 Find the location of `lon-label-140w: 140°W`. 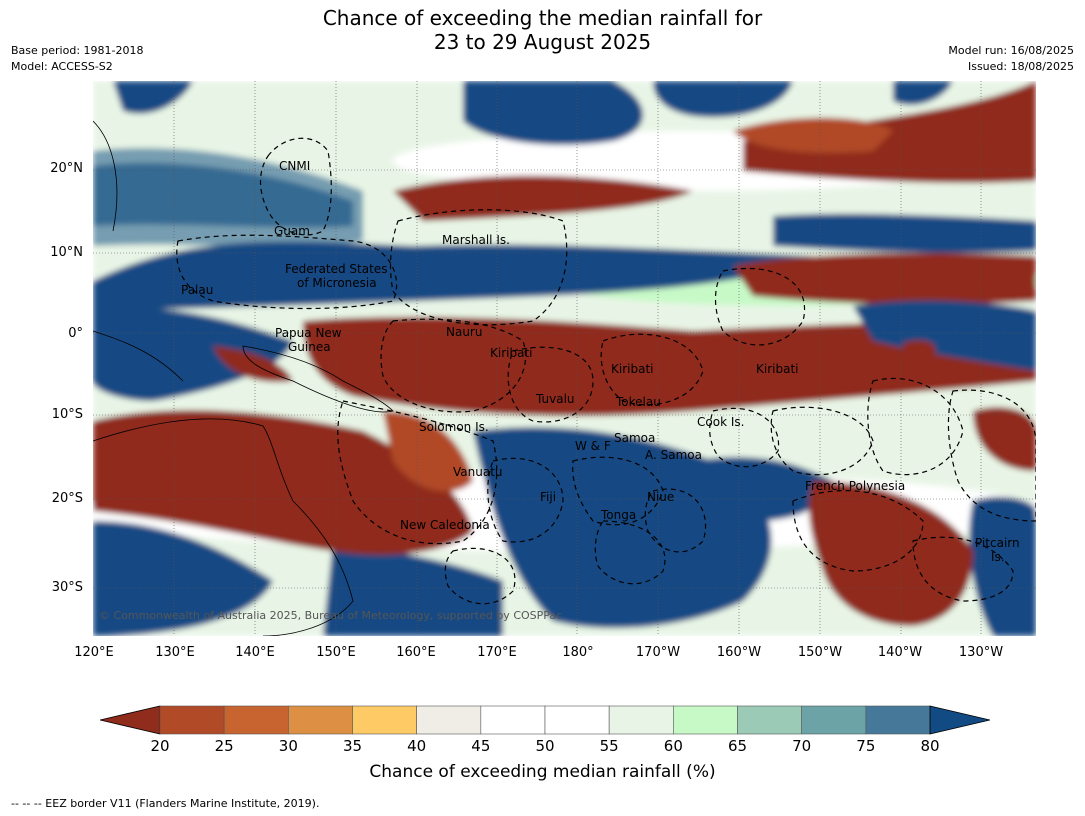

lon-label-140w: 140°W is located at coordinates (900, 652).